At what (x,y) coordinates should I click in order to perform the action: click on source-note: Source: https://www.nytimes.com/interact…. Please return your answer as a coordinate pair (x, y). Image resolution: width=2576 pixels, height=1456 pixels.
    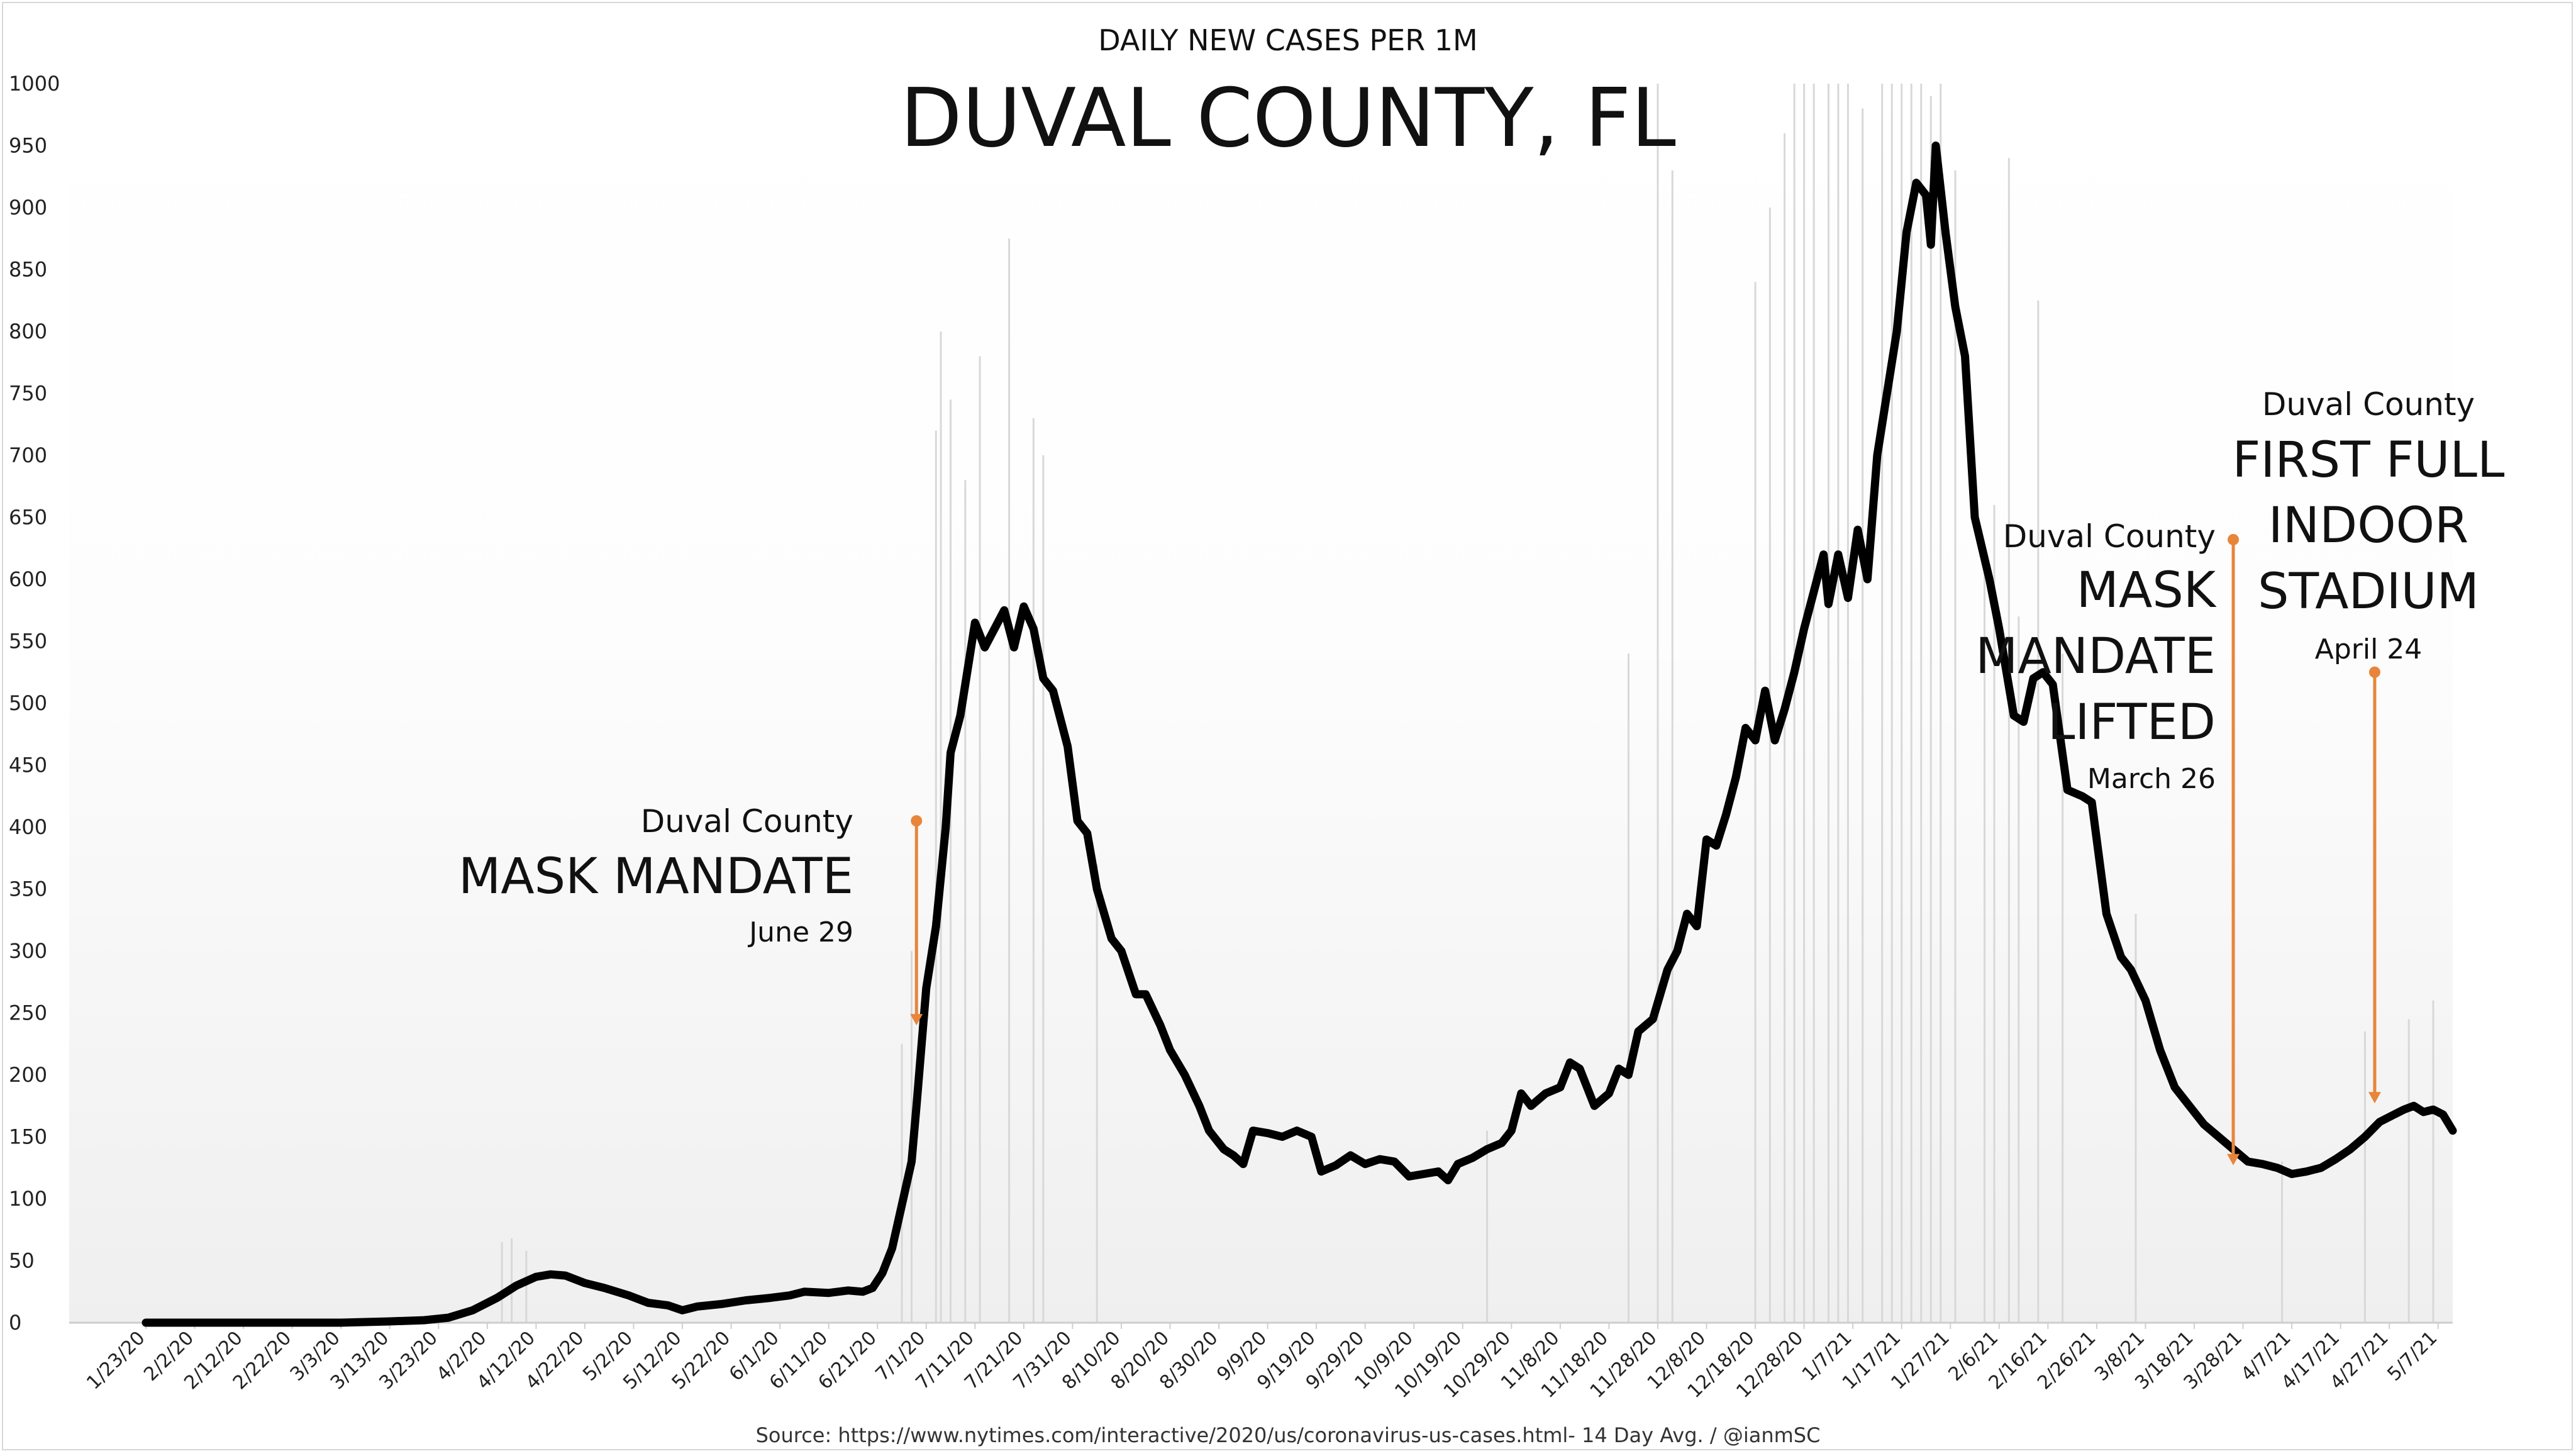
    Looking at the image, I should click on (1288, 1435).